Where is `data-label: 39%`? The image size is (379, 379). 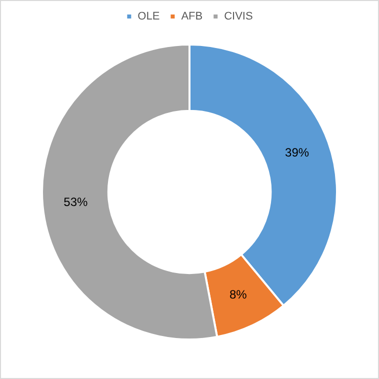 data-label: 39% is located at coordinates (297, 153).